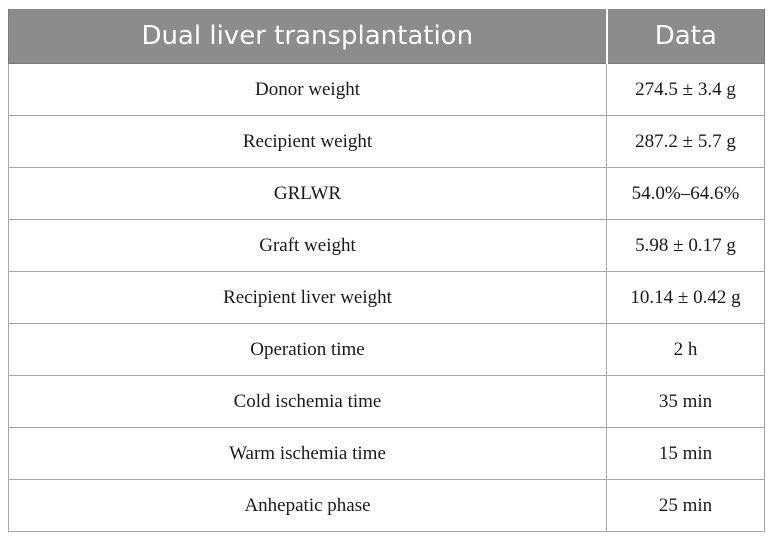  What do you see at coordinates (307, 36) in the screenshot?
I see `header-dual-liver-transplantation: Dual liver transplantation` at bounding box center [307, 36].